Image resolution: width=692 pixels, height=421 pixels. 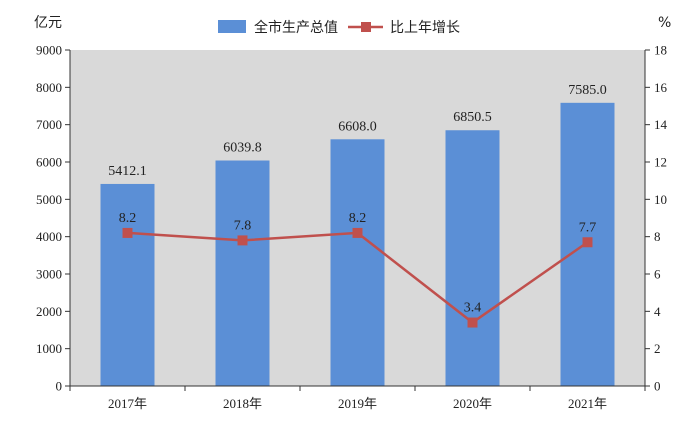 What do you see at coordinates (49, 311) in the screenshot?
I see `left-tick-label: 2000` at bounding box center [49, 311].